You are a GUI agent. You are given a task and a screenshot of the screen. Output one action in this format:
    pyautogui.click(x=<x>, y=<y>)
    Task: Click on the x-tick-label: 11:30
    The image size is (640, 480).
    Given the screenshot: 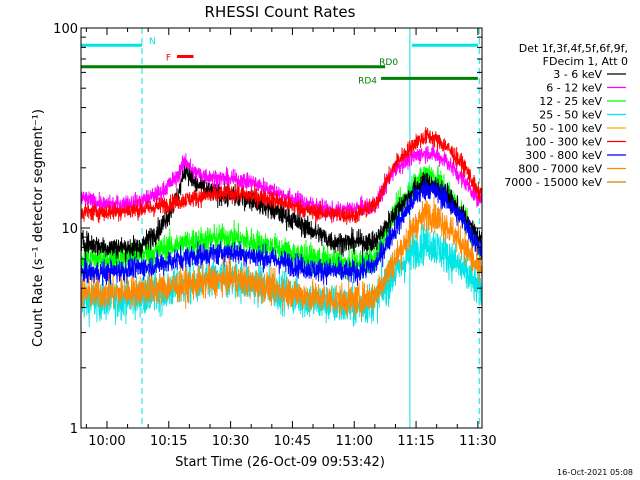 What is the action you would take?
    pyautogui.click(x=477, y=441)
    